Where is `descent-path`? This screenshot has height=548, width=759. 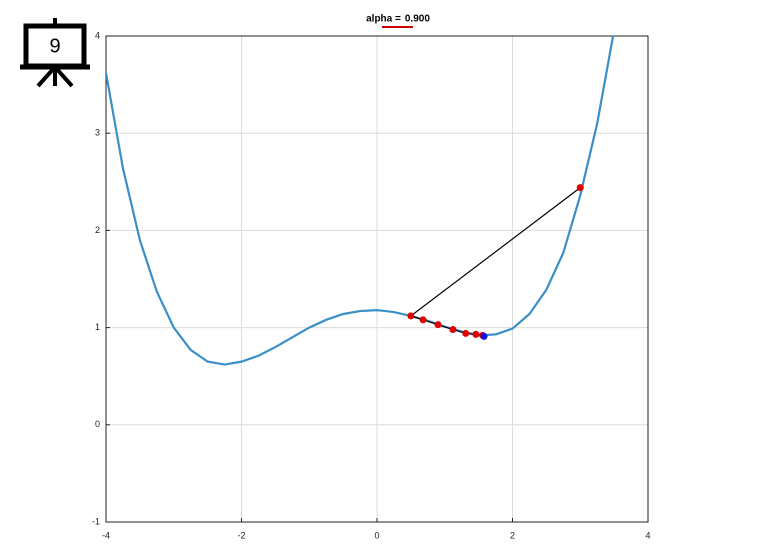 descent-path is located at coordinates (495, 261).